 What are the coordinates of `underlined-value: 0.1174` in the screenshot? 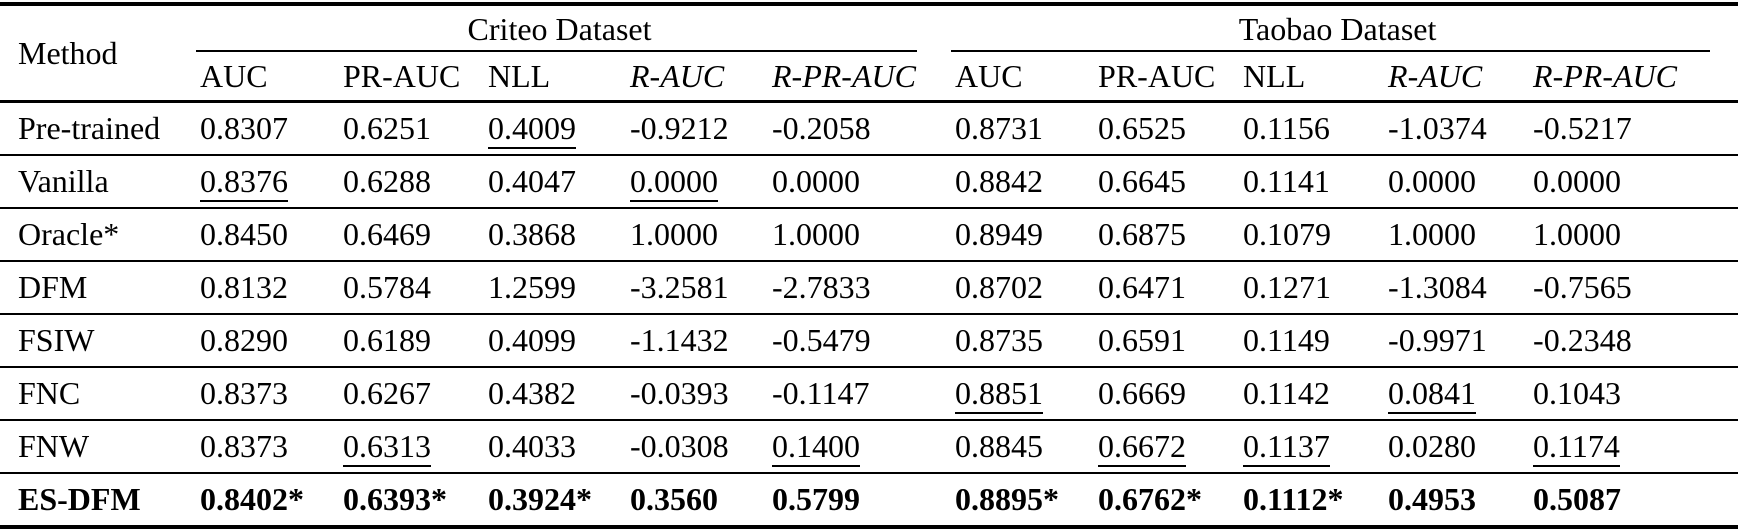 It's located at (1576, 447).